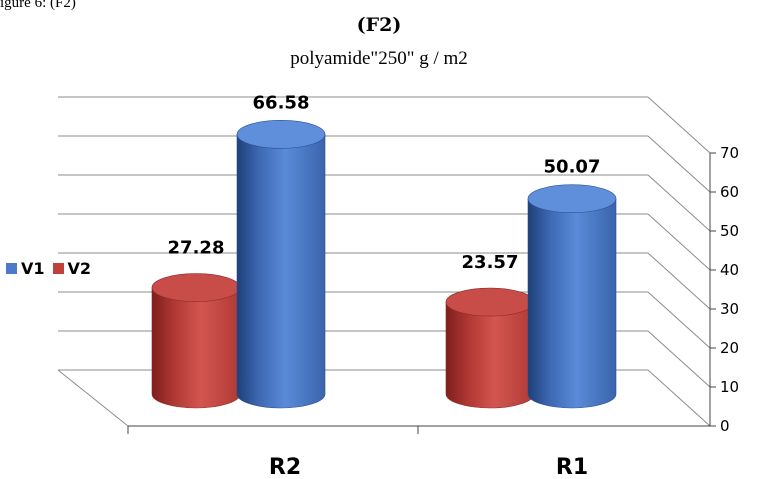 Image resolution: width=758 pixels, height=479 pixels. I want to click on legend-item-v1: V1, so click(25, 268).